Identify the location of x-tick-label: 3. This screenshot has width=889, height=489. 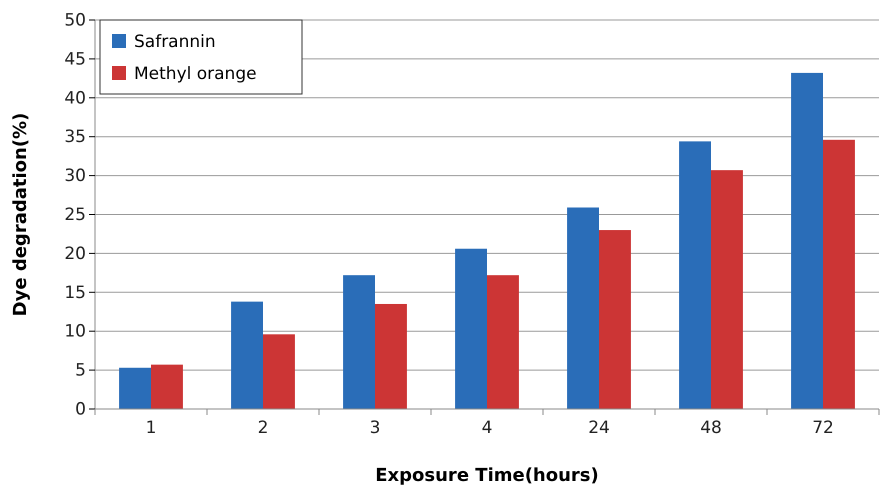
(375, 428).